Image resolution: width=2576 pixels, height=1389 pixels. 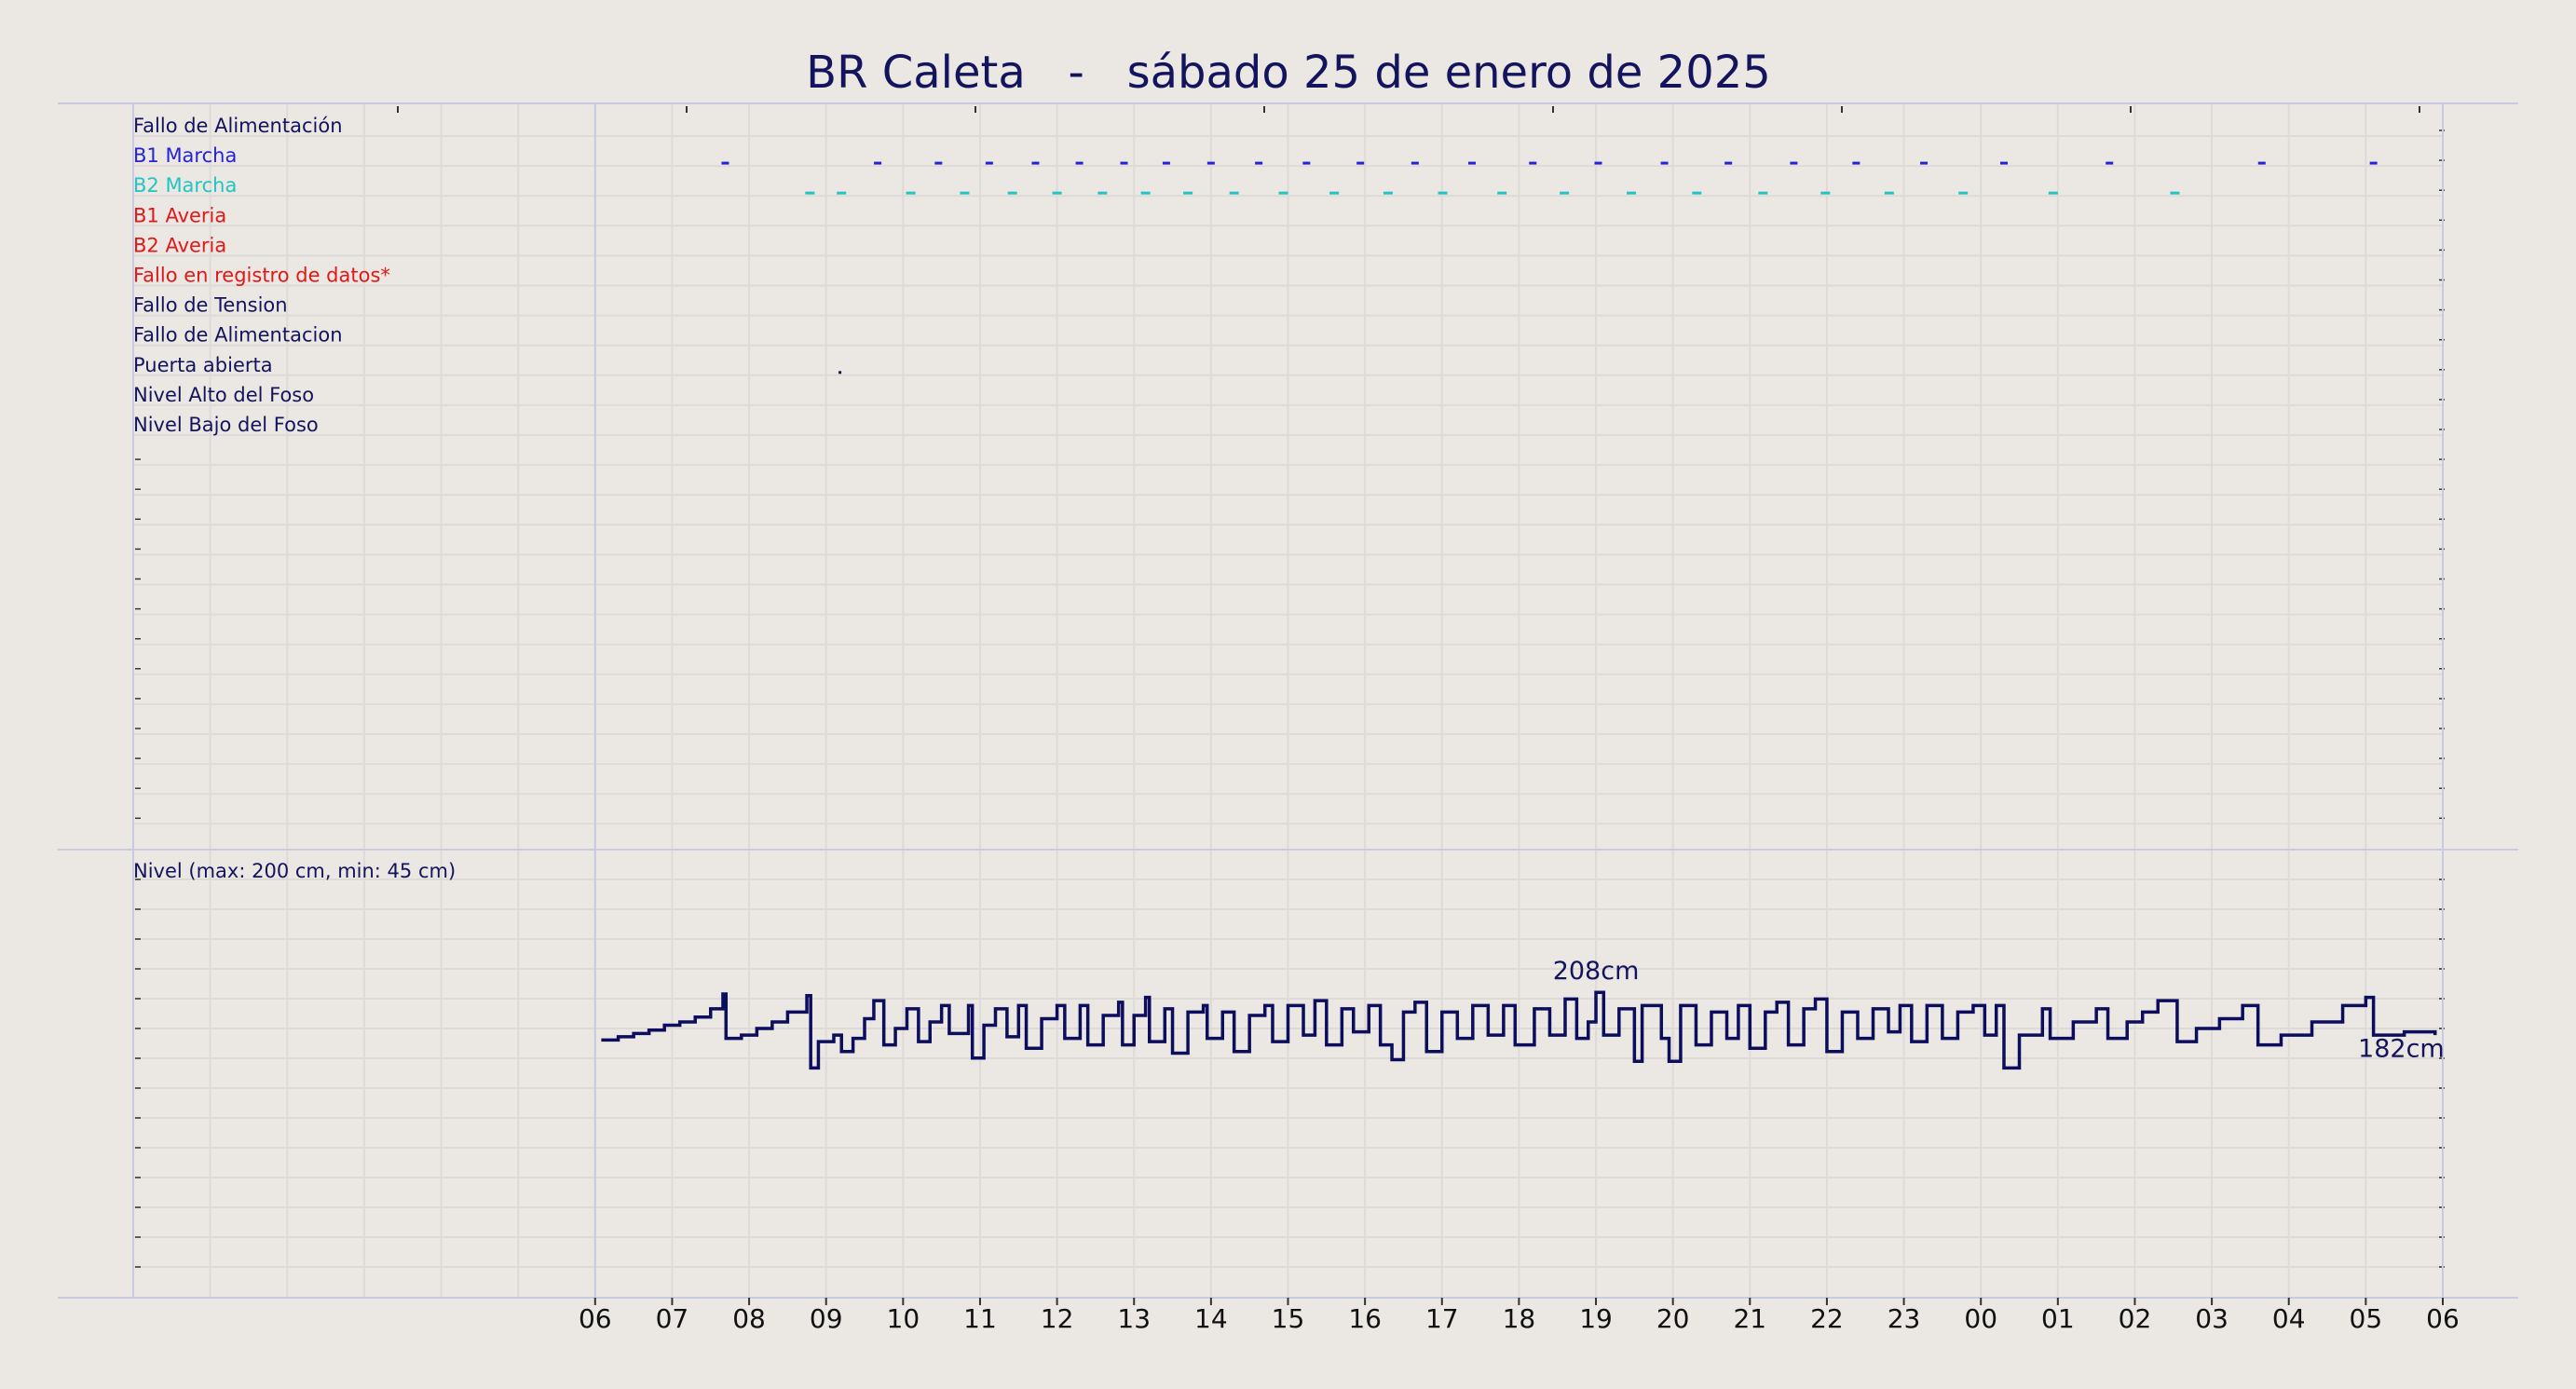 What do you see at coordinates (185, 155) in the screenshot?
I see `row-label: B1 Marcha` at bounding box center [185, 155].